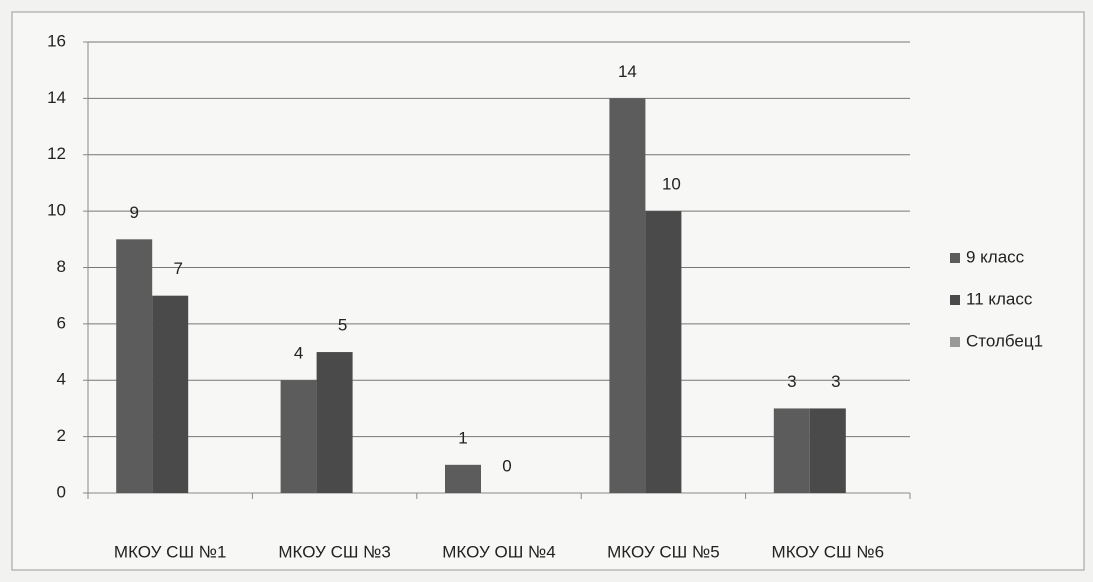 Image resolution: width=1093 pixels, height=582 pixels. I want to click on y-tick-label: 6, so click(61, 322).